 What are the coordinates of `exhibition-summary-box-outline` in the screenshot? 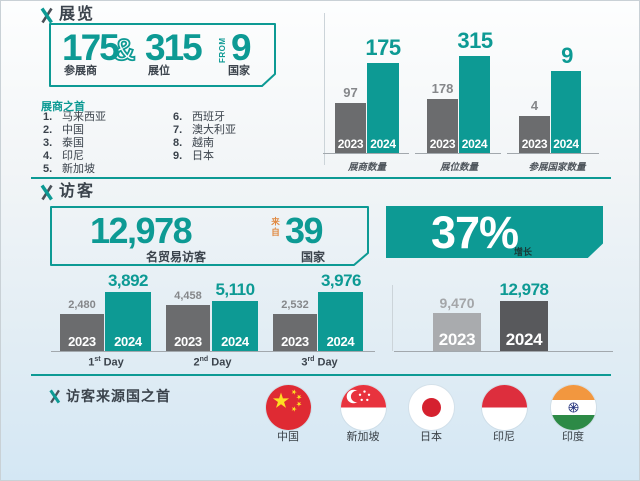 It's located at (162, 55).